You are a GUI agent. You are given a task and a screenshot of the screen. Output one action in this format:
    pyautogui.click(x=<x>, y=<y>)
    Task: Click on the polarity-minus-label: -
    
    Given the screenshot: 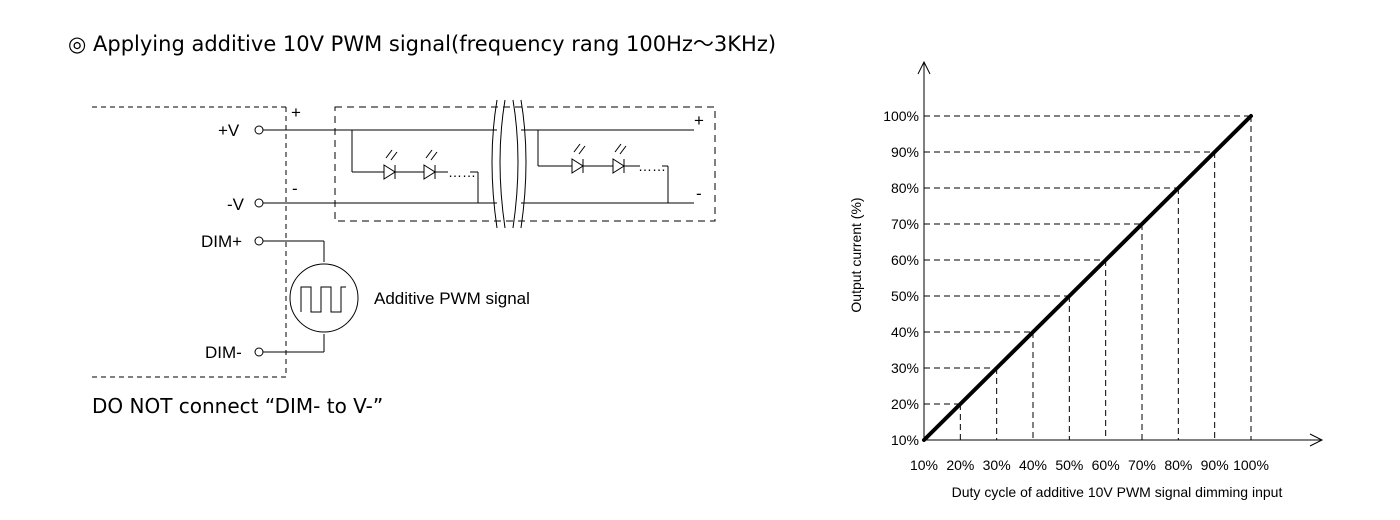 What is the action you would take?
    pyautogui.click(x=295, y=188)
    